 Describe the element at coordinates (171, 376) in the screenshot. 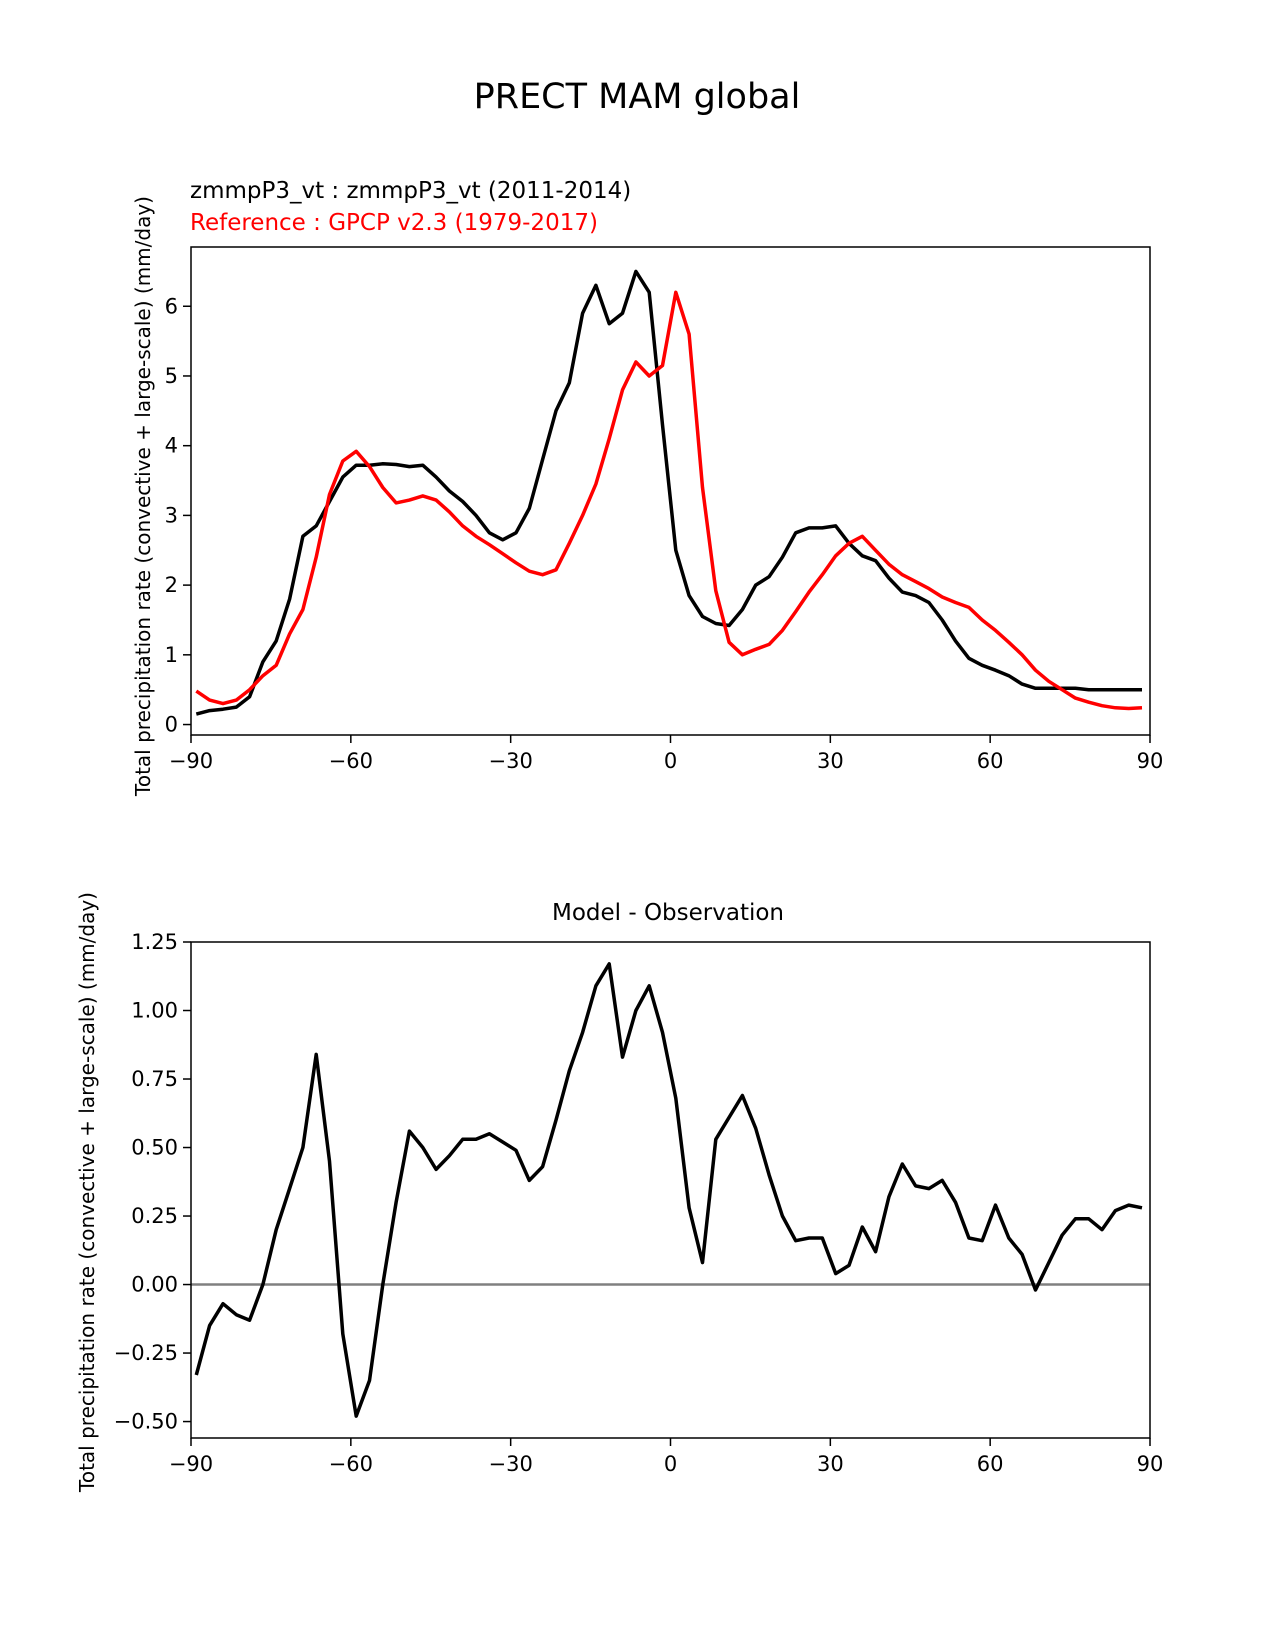

I see `y-tick-label: 5` at that location.